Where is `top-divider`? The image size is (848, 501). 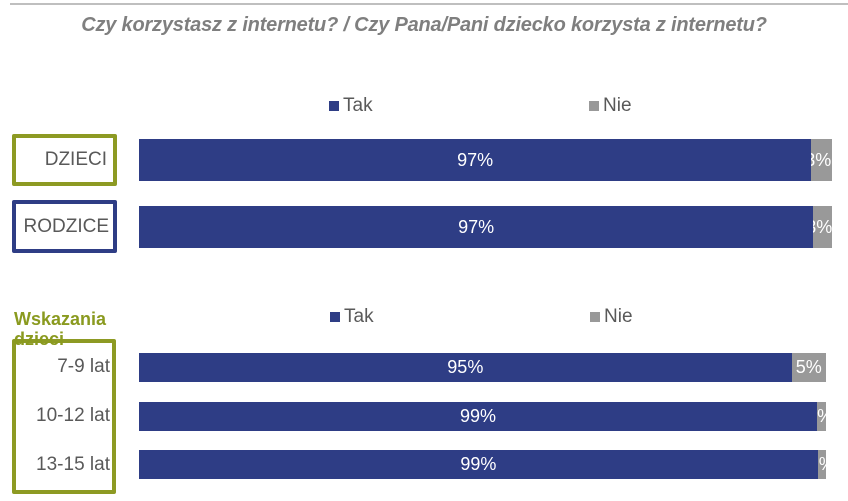 top-divider is located at coordinates (429, 4).